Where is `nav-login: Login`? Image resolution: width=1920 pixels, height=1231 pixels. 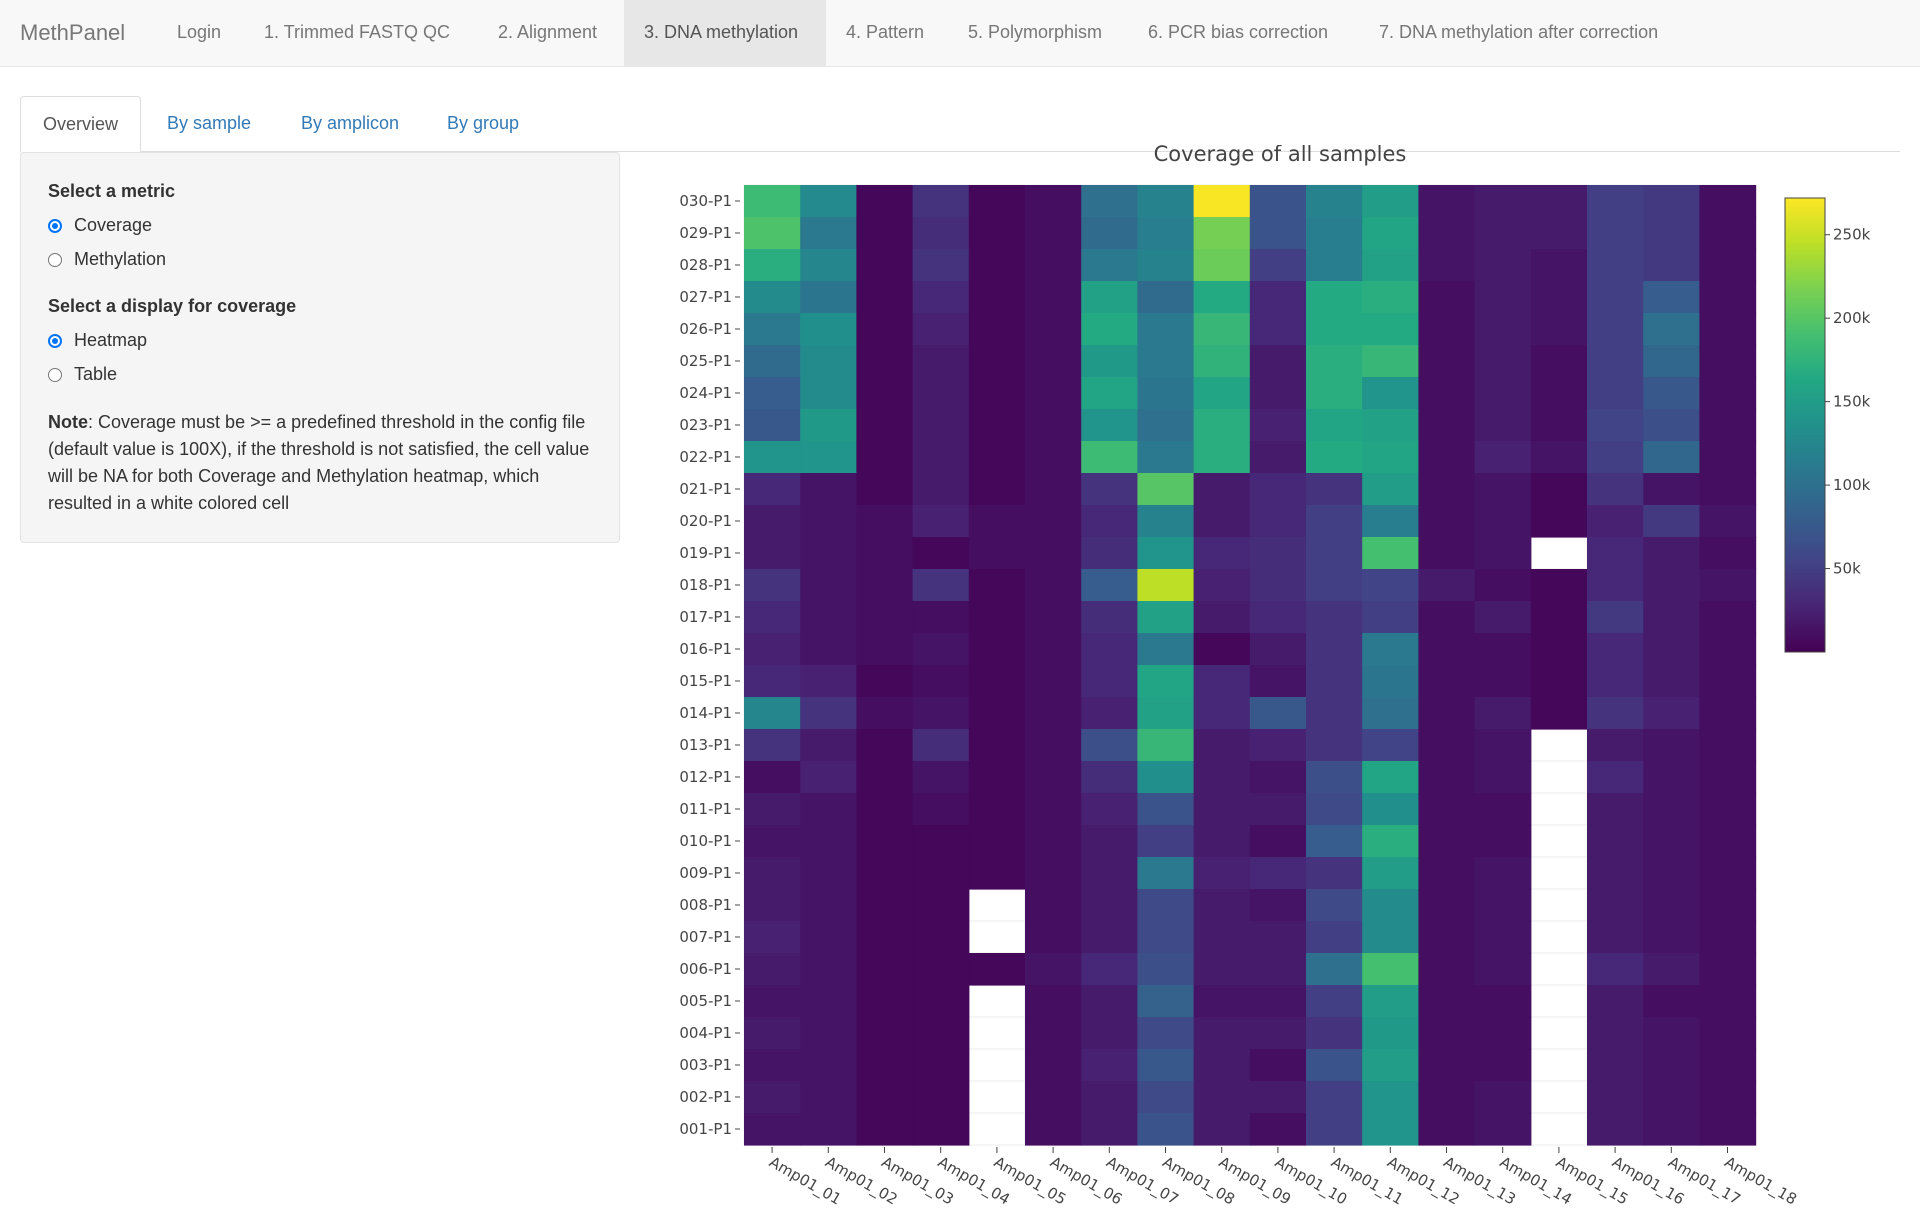
nav-login: Login is located at coordinates (199, 32).